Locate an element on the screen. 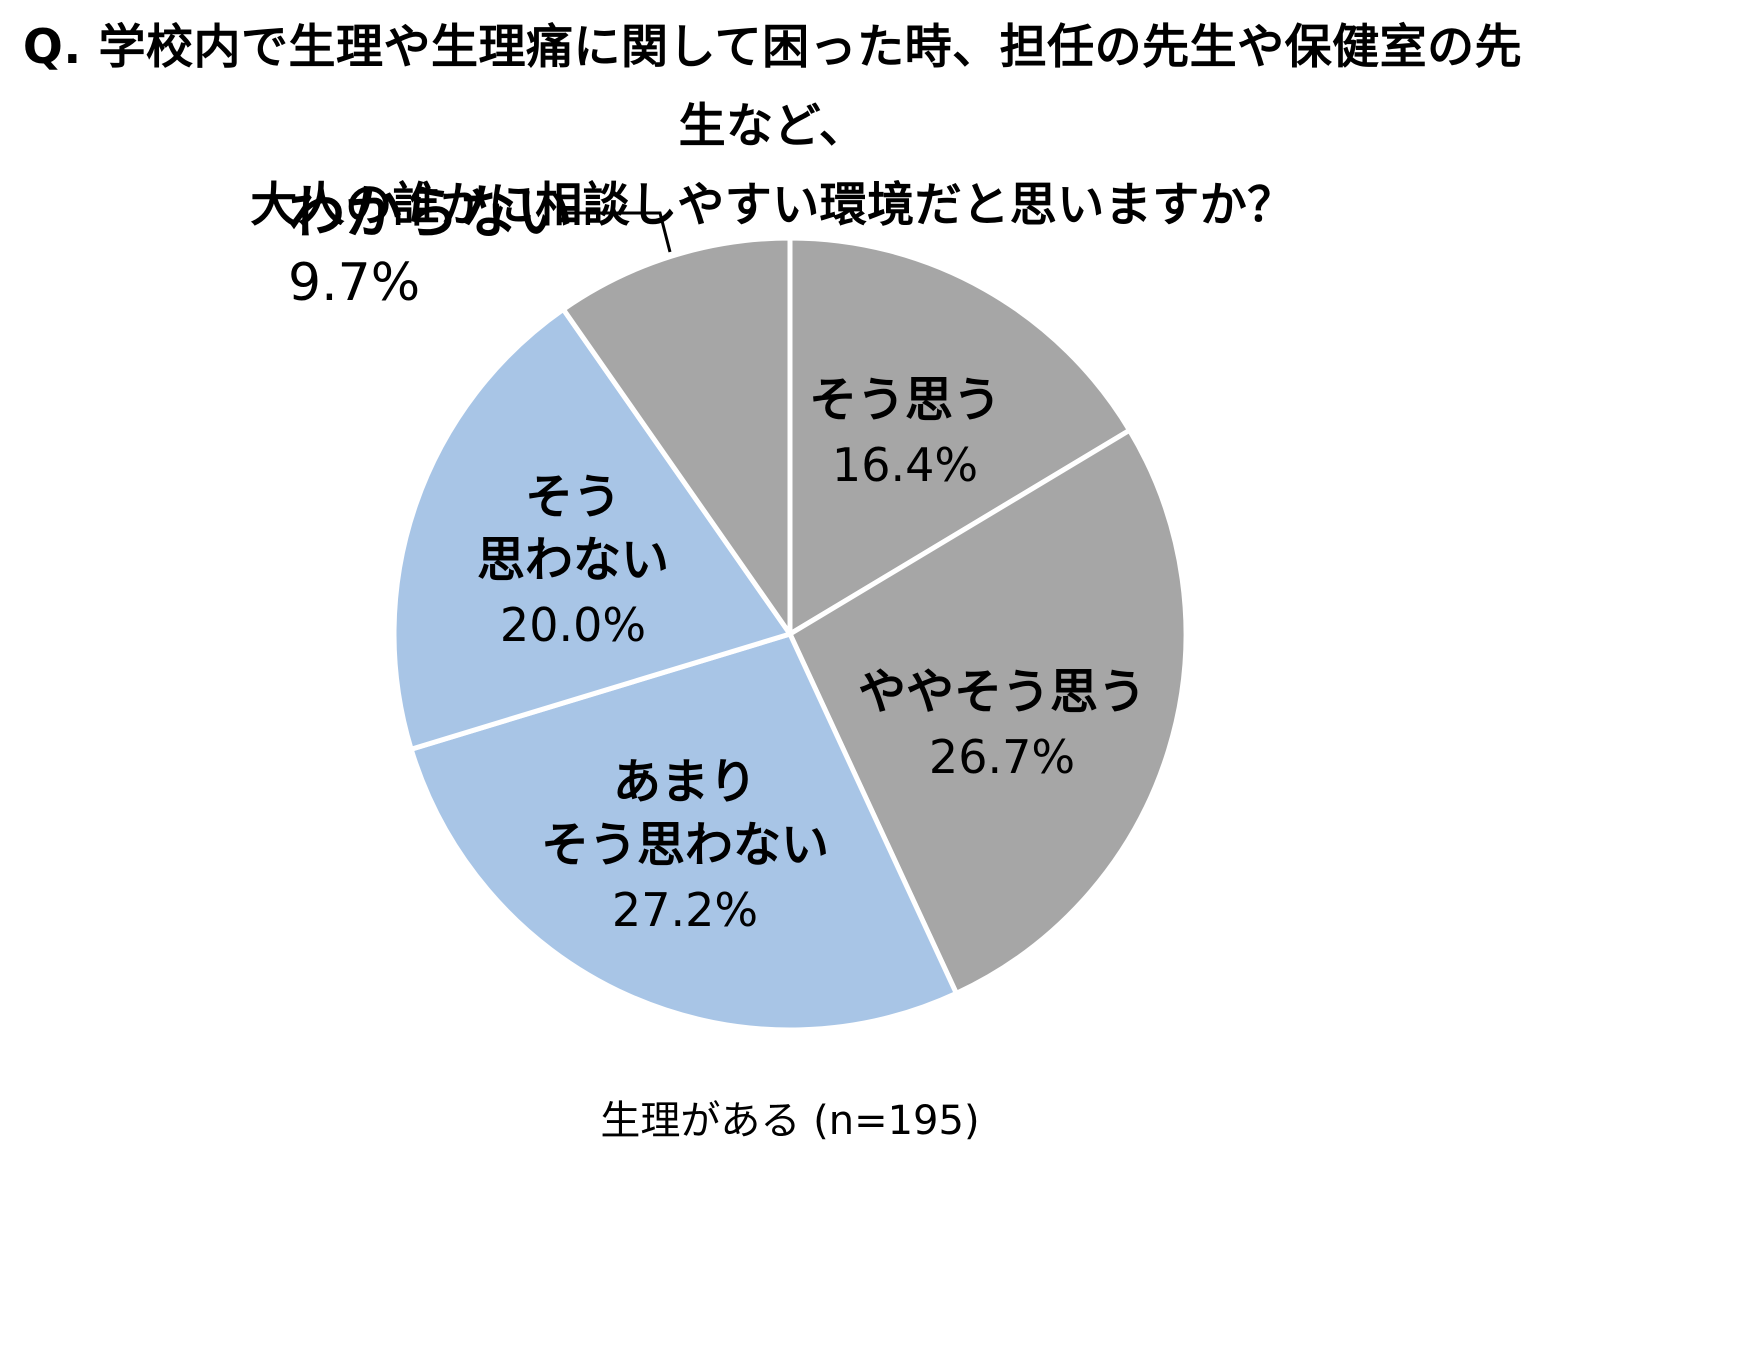  slice-label-2: あまり is located at coordinates (685, 782).